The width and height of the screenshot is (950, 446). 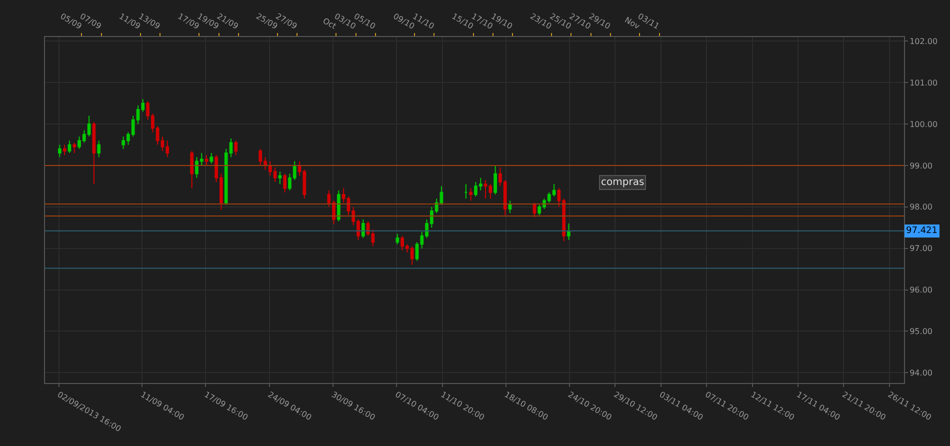 What do you see at coordinates (622, 182) in the screenshot?
I see `annotation: compras` at bounding box center [622, 182].